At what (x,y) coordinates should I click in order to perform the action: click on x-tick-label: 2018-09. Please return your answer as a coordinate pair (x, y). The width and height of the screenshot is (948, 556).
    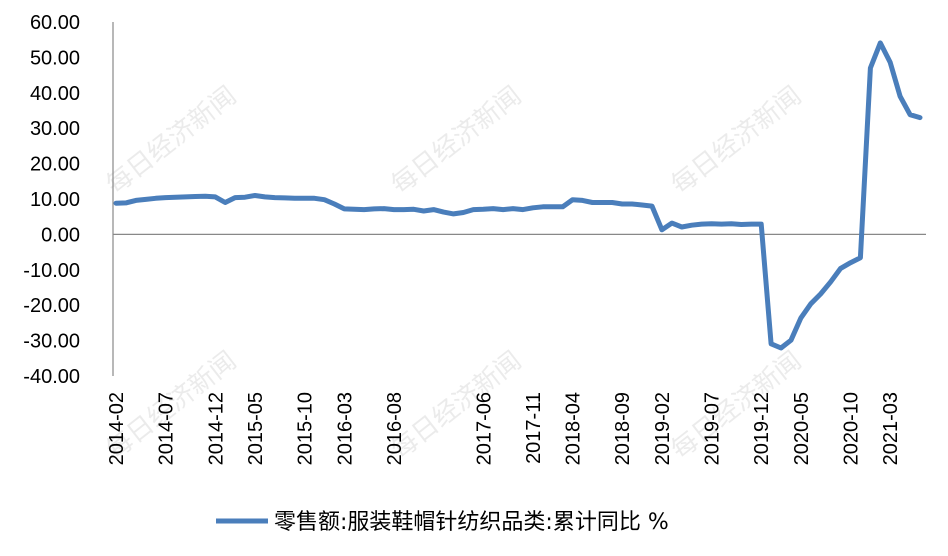
    Looking at the image, I should click on (623, 428).